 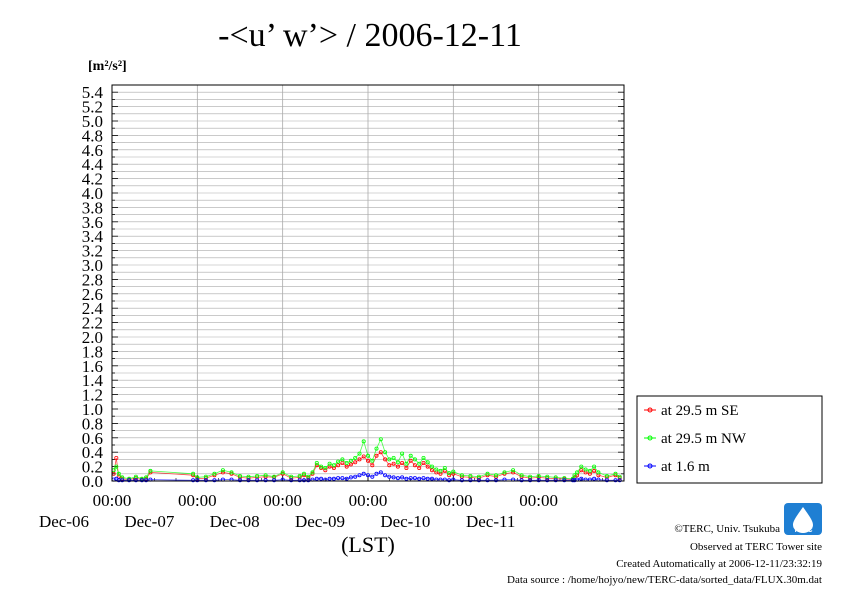 I want to click on logo-drop-icon, so click(x=803, y=520).